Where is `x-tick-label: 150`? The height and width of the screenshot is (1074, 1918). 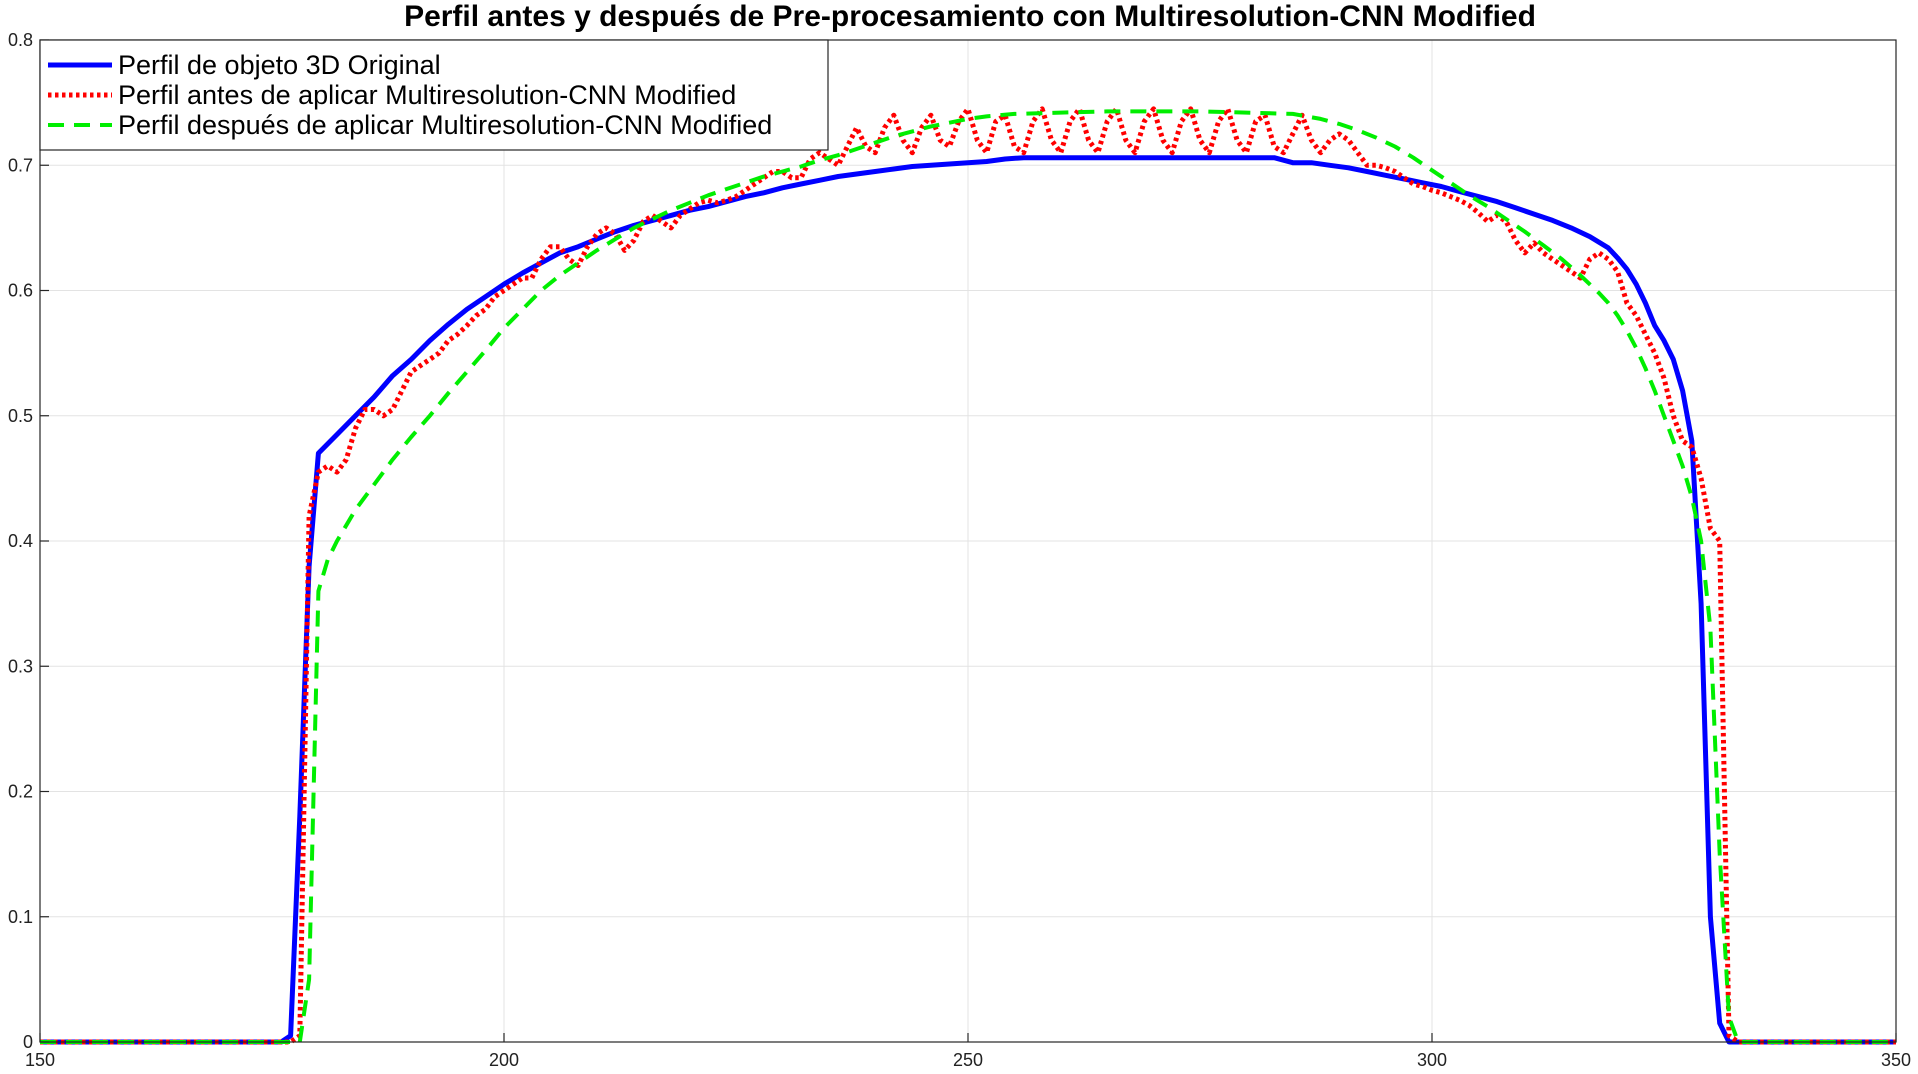
x-tick-label: 150 is located at coordinates (40, 1060).